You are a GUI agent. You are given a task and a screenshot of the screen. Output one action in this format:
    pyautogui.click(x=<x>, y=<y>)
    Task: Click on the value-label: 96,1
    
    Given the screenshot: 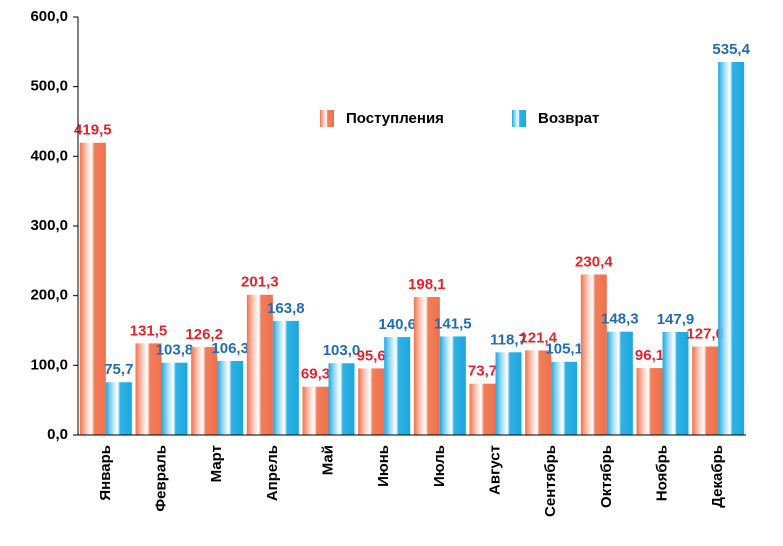 What is the action you would take?
    pyautogui.click(x=649, y=355)
    